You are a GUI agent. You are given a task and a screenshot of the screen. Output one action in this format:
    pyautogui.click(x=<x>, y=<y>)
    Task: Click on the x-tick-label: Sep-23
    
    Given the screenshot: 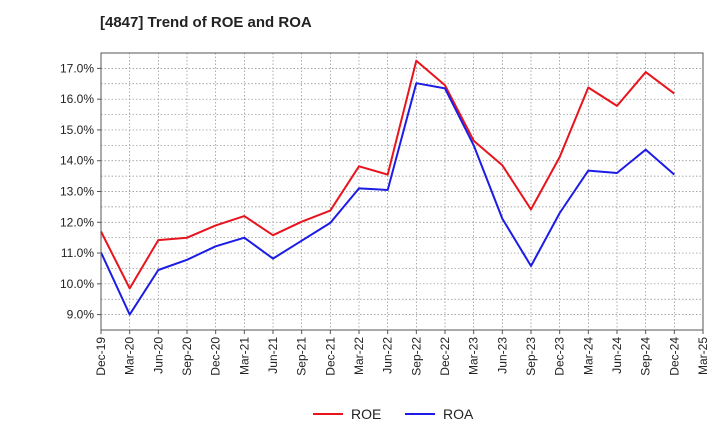 What is the action you would take?
    pyautogui.click(x=531, y=356)
    